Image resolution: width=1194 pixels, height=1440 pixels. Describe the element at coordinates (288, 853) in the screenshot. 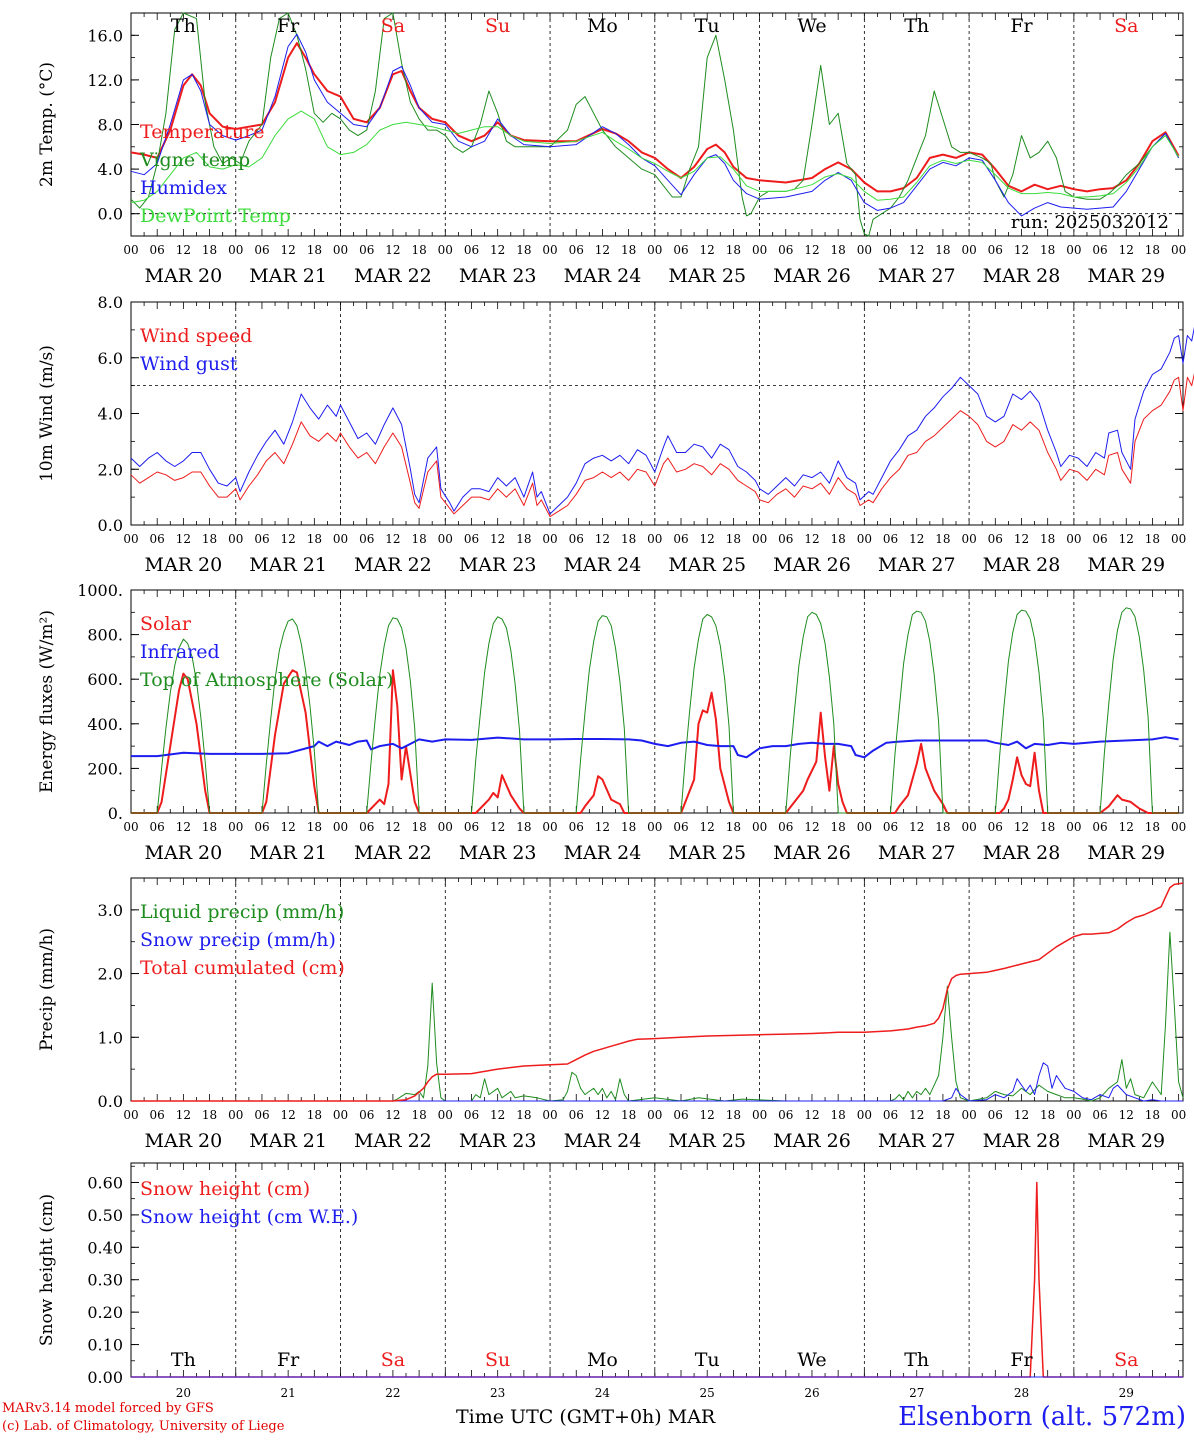

I see `energy-date-label: MAR 21` at that location.